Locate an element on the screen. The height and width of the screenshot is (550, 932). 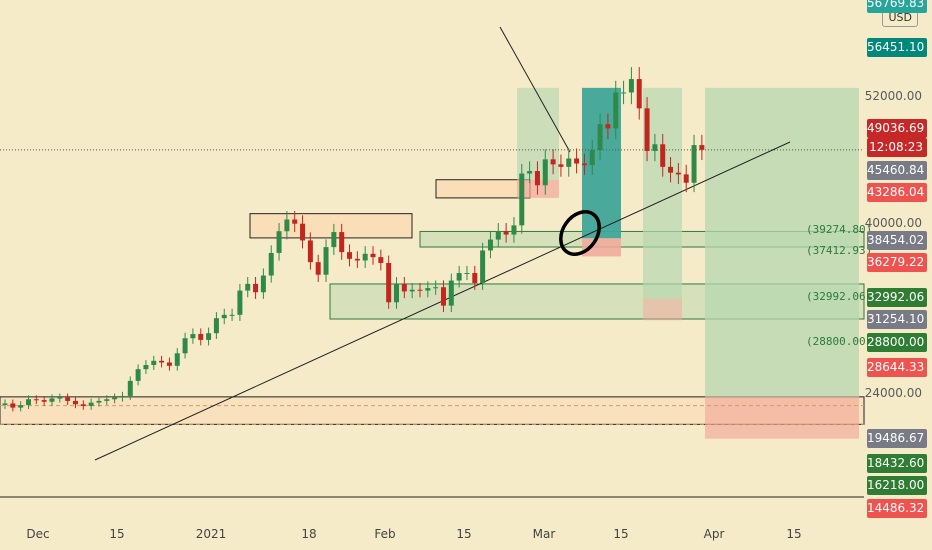
price-tag: 36279.22 is located at coordinates (897, 262).